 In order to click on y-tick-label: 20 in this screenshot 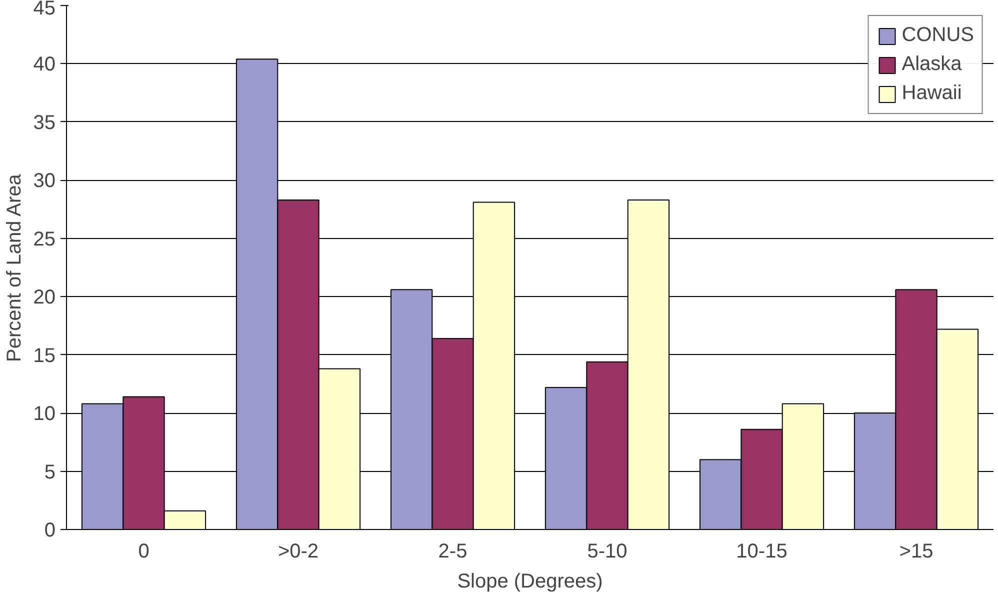, I will do `click(44, 297)`.